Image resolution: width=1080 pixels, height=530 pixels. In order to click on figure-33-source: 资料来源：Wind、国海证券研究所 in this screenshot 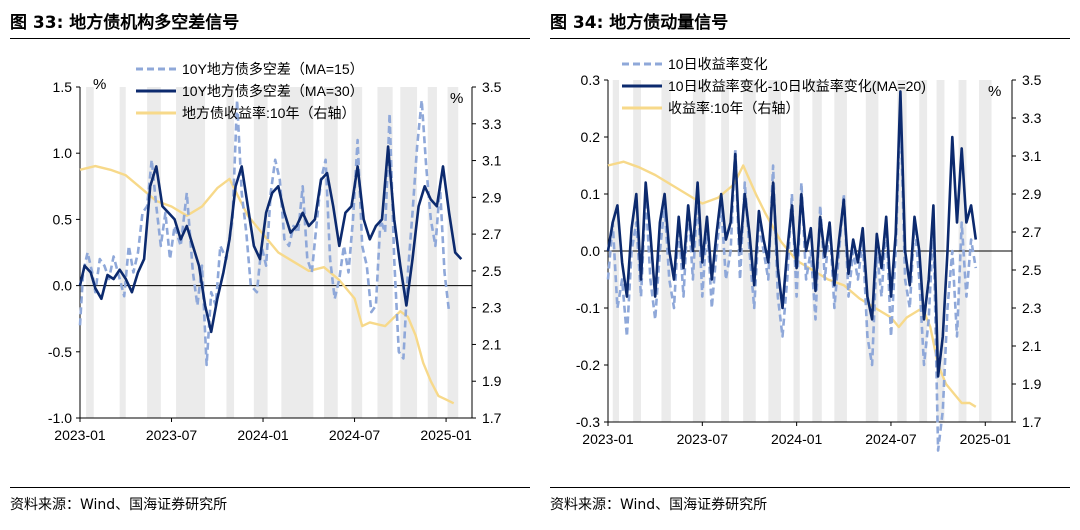, I will do `click(119, 505)`.